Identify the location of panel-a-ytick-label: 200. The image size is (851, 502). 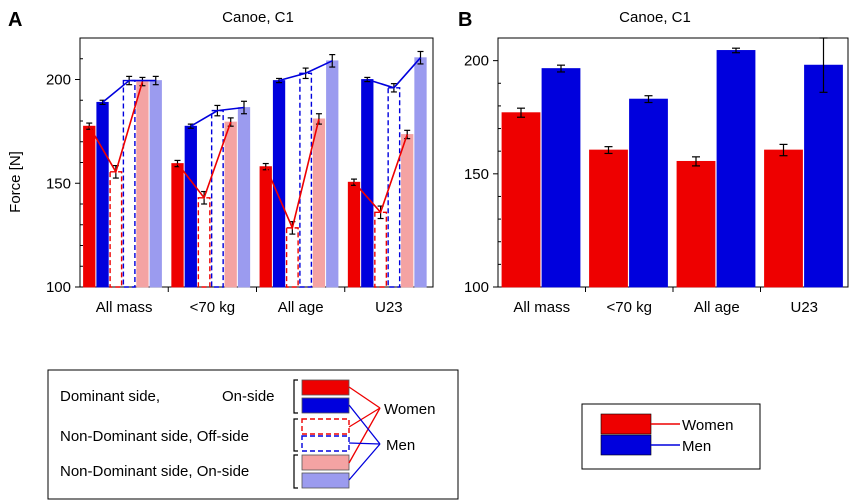
(58, 80).